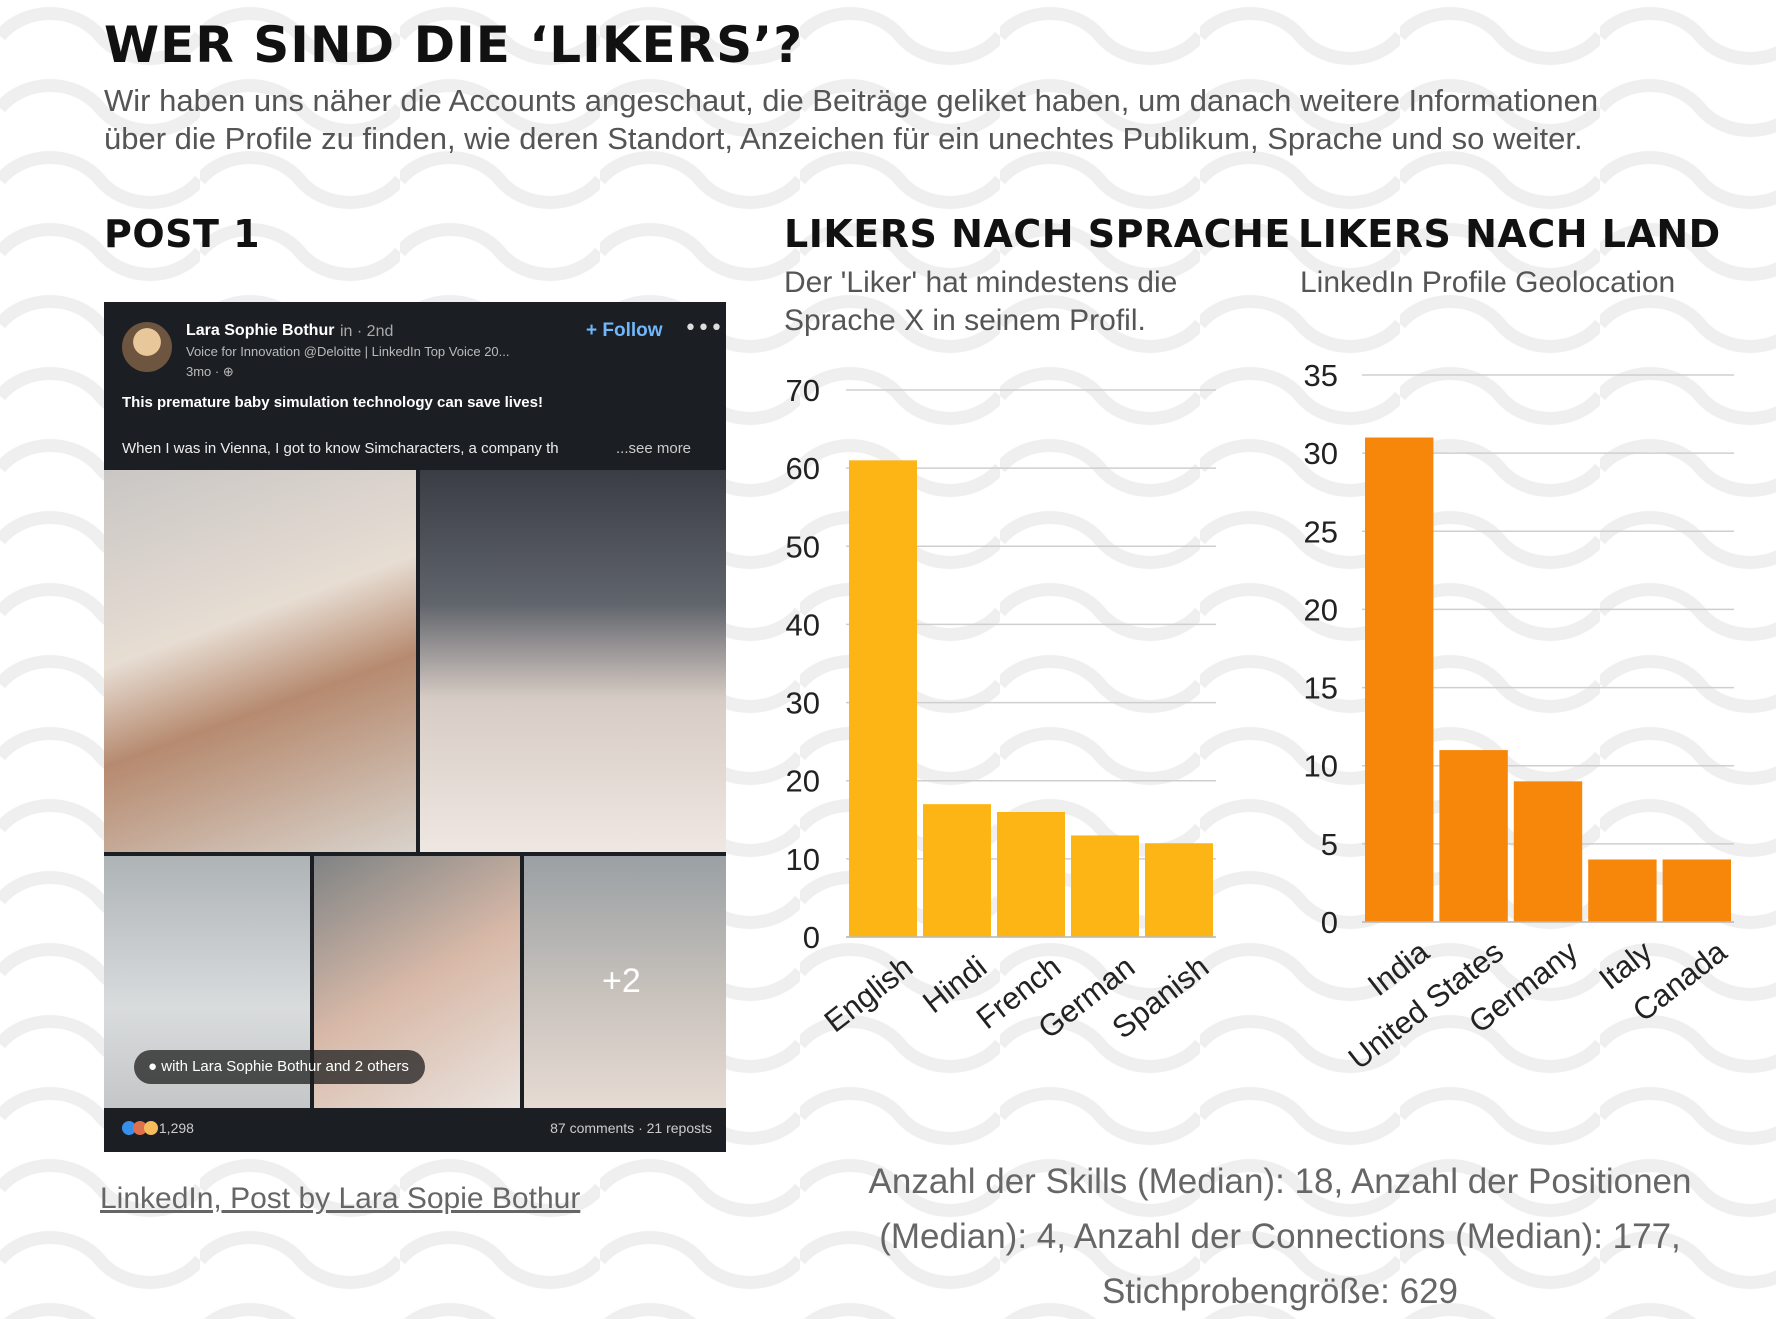 Image resolution: width=1776 pixels, height=1319 pixels. What do you see at coordinates (140, 1128) in the screenshot?
I see `love-reaction-icon` at bounding box center [140, 1128].